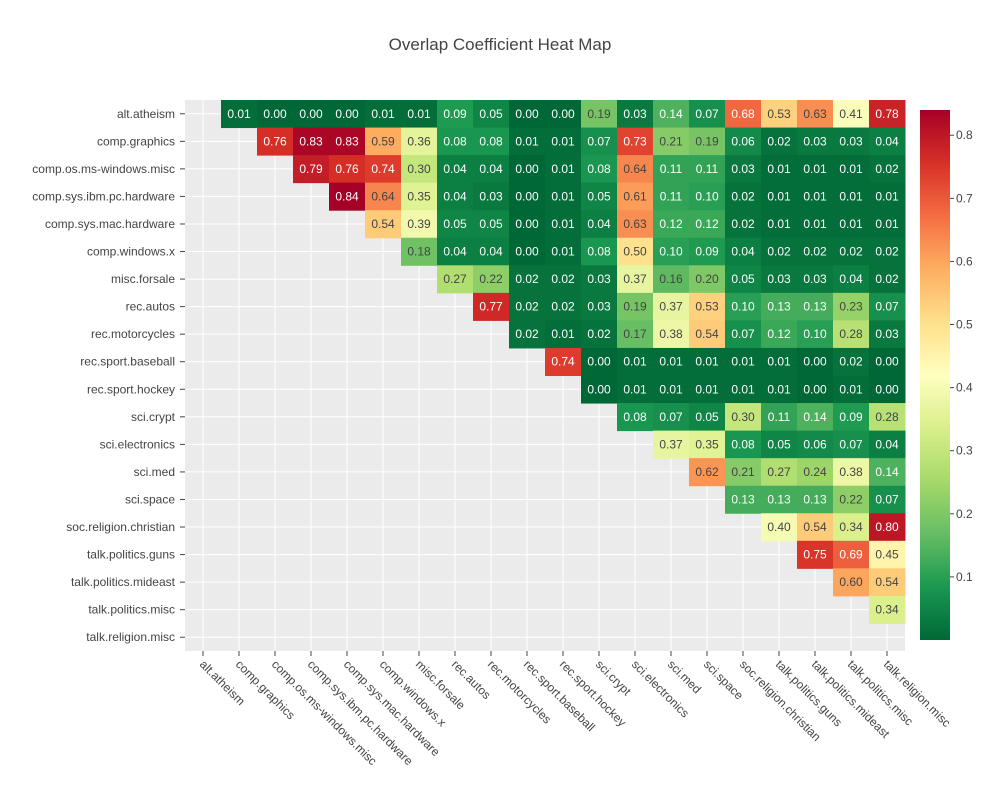 This screenshot has height=800, width=1000. Describe the element at coordinates (707, 472) in the screenshot. I see `cell-value-label: 0.62` at that location.